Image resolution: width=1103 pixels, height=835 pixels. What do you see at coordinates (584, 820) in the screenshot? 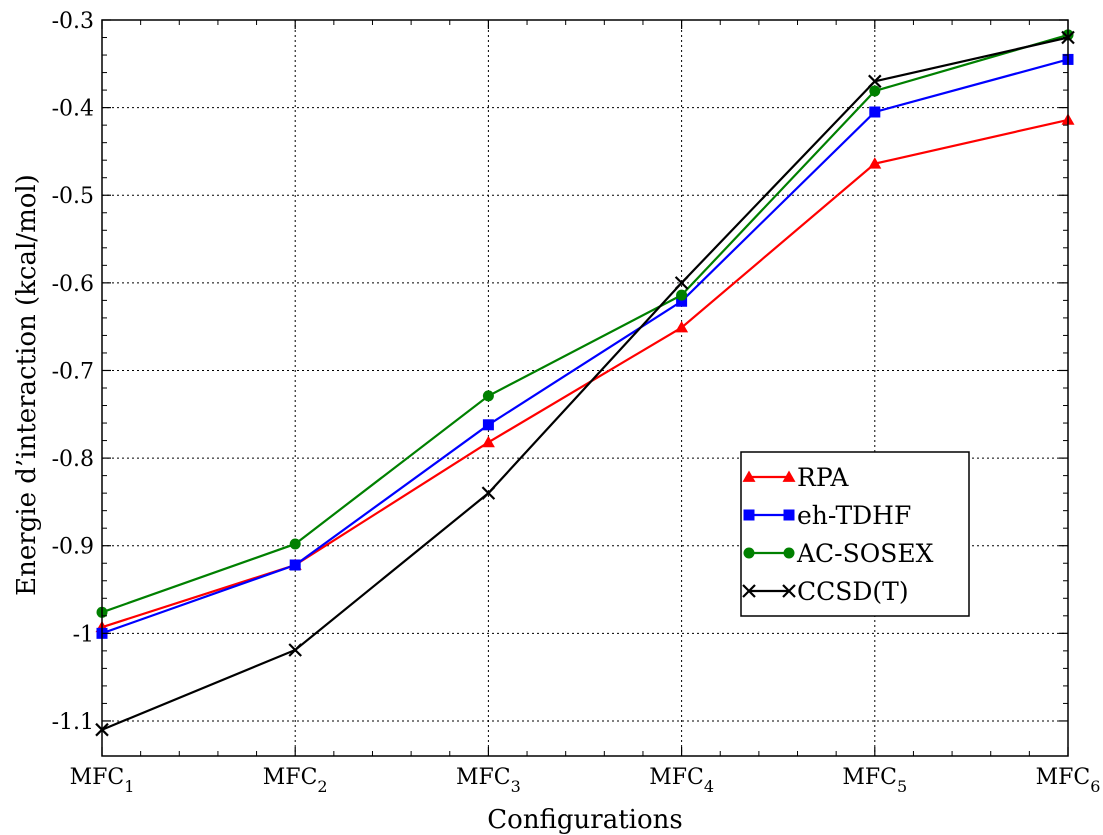
I see `x-axis-label: Configurations` at bounding box center [584, 820].